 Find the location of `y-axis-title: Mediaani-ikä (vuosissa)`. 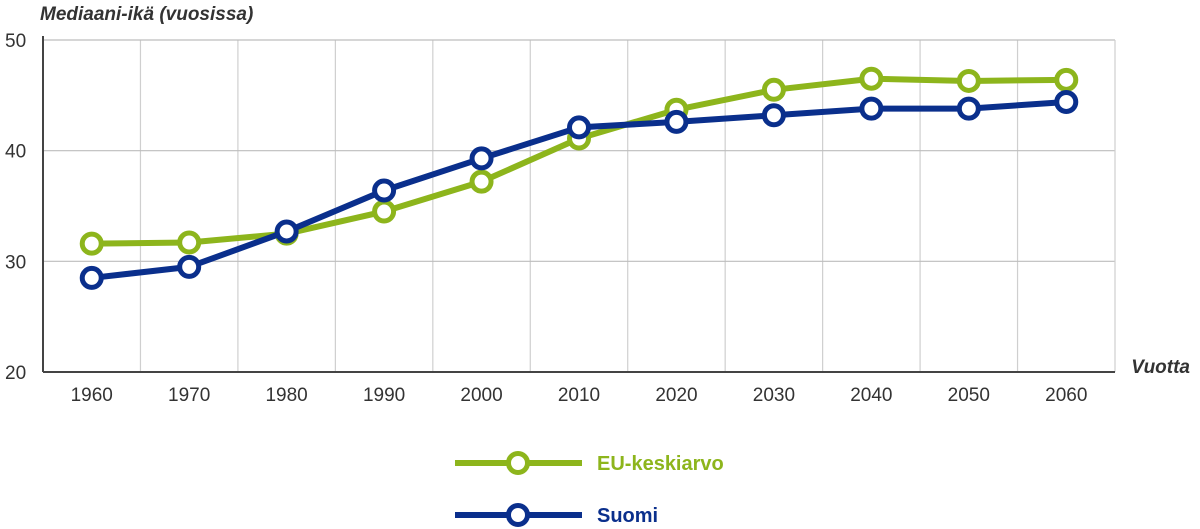

y-axis-title: Mediaani-ikä (vuosissa) is located at coordinates (146, 14).